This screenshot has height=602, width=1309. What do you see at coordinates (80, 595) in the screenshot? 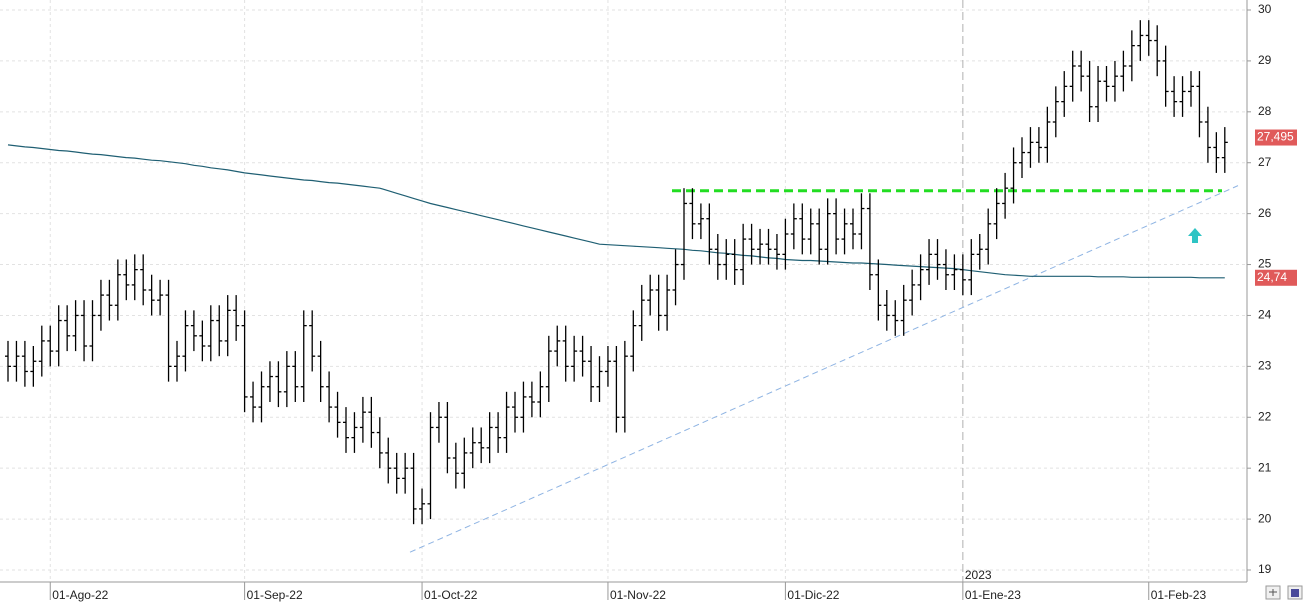
I see `x-tick-label: 01-Ago-22` at bounding box center [80, 595].